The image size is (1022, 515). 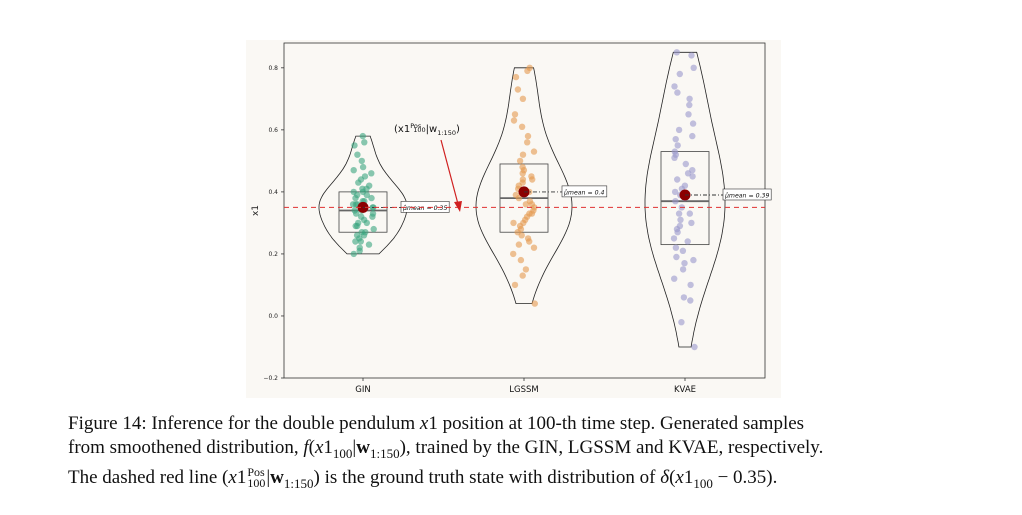 I want to click on mean-label-text: μ̂mean = 0.35, so click(x=424, y=208).